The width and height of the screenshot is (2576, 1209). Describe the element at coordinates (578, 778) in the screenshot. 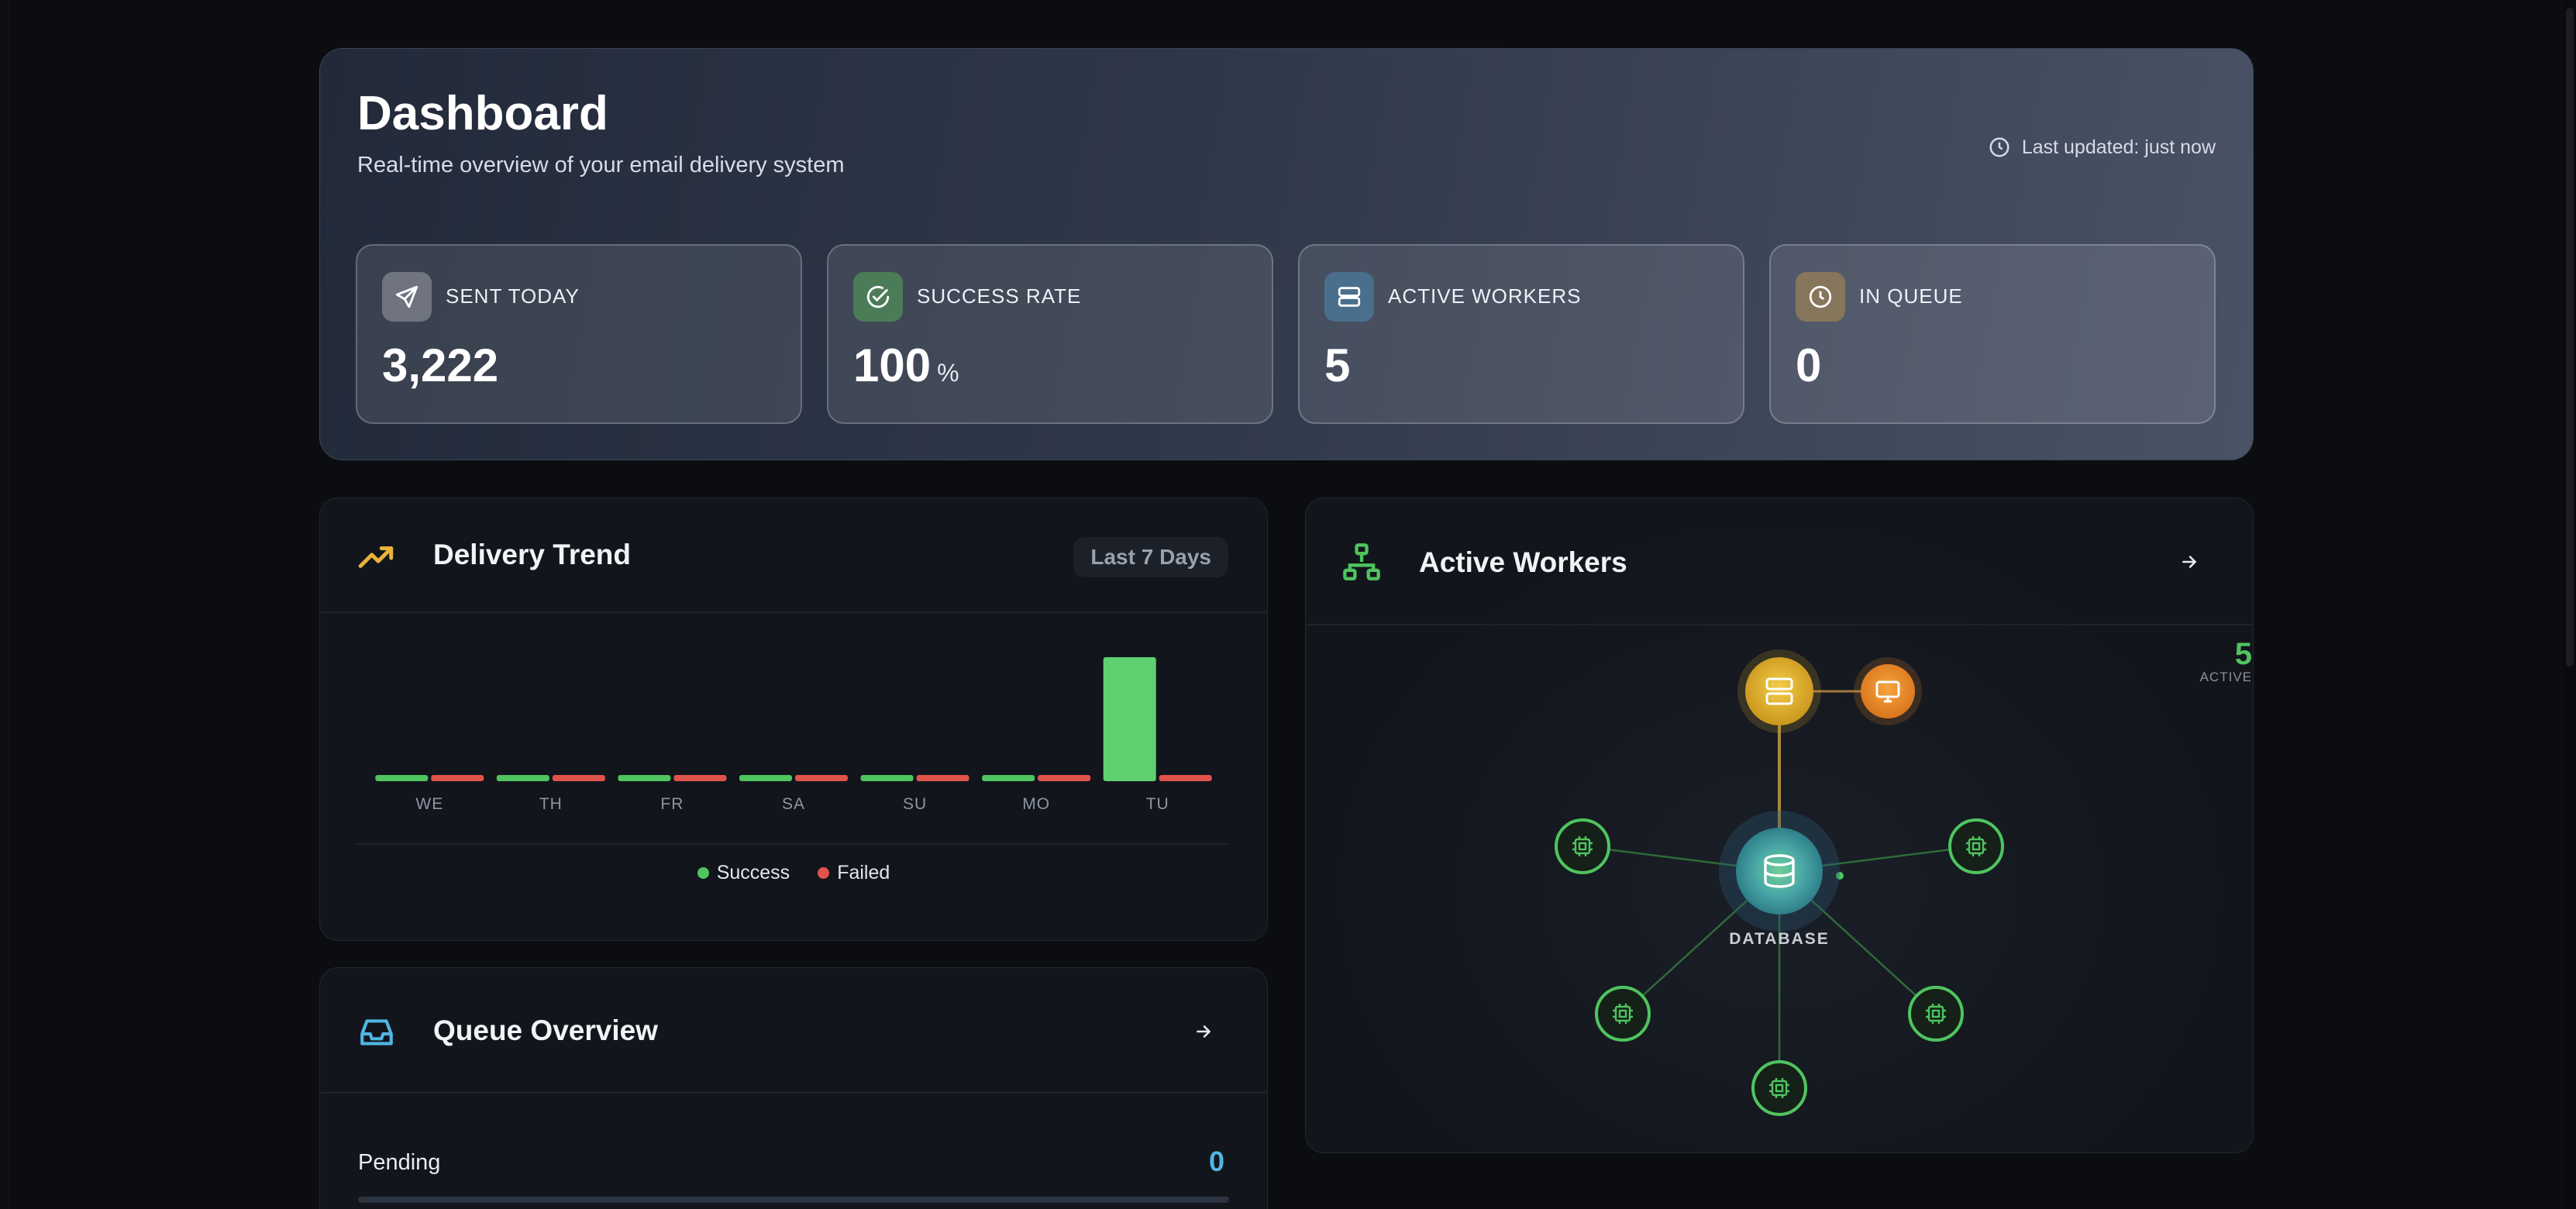

I see `bar-failed-th` at that location.